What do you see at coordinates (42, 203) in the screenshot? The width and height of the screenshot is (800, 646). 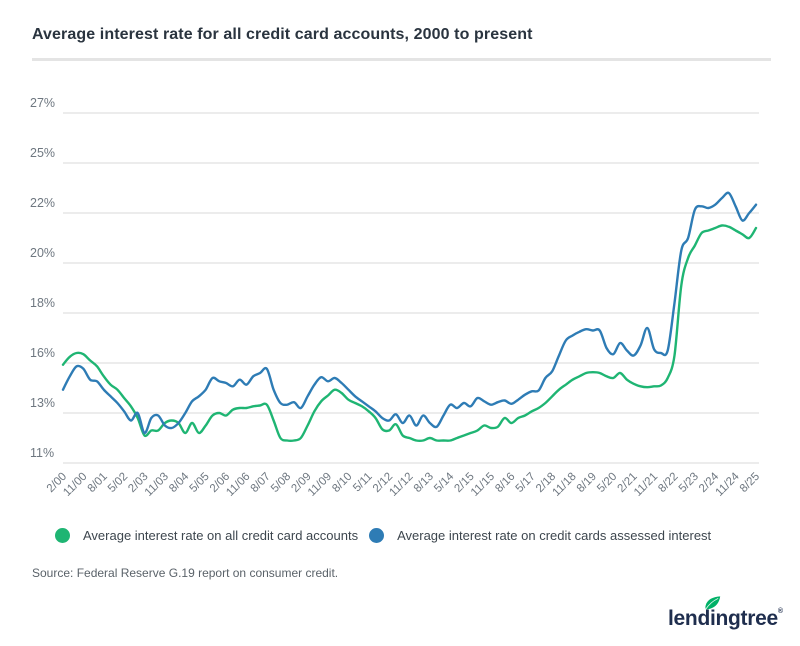 I see `y-axis-tick-label: 22%` at bounding box center [42, 203].